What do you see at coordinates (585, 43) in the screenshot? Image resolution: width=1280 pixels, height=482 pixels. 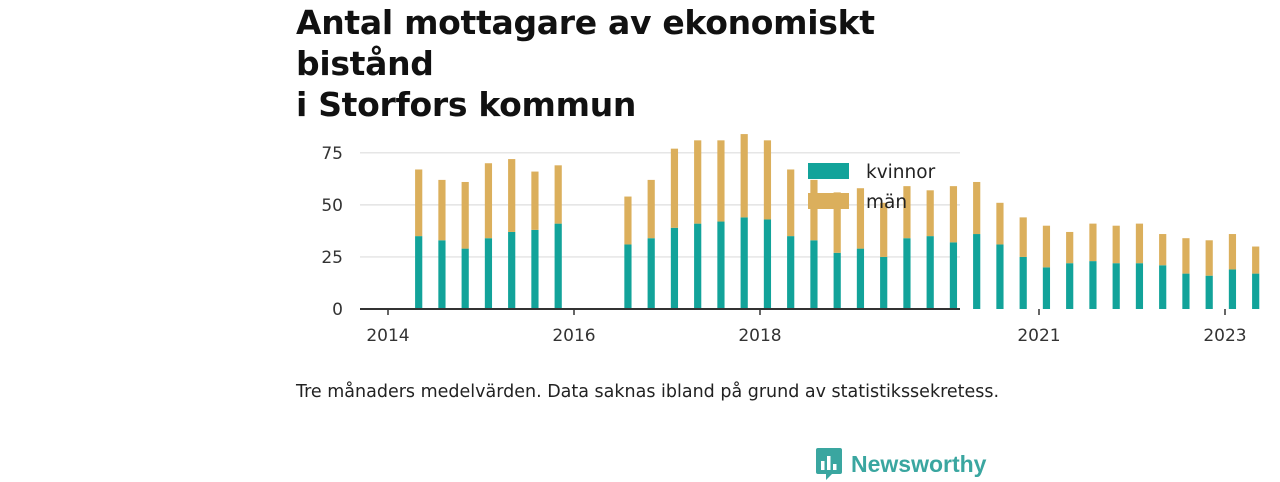 I see `chart-title-line-1: Antal mottagare av ekonomiskt bistånd` at bounding box center [585, 43].